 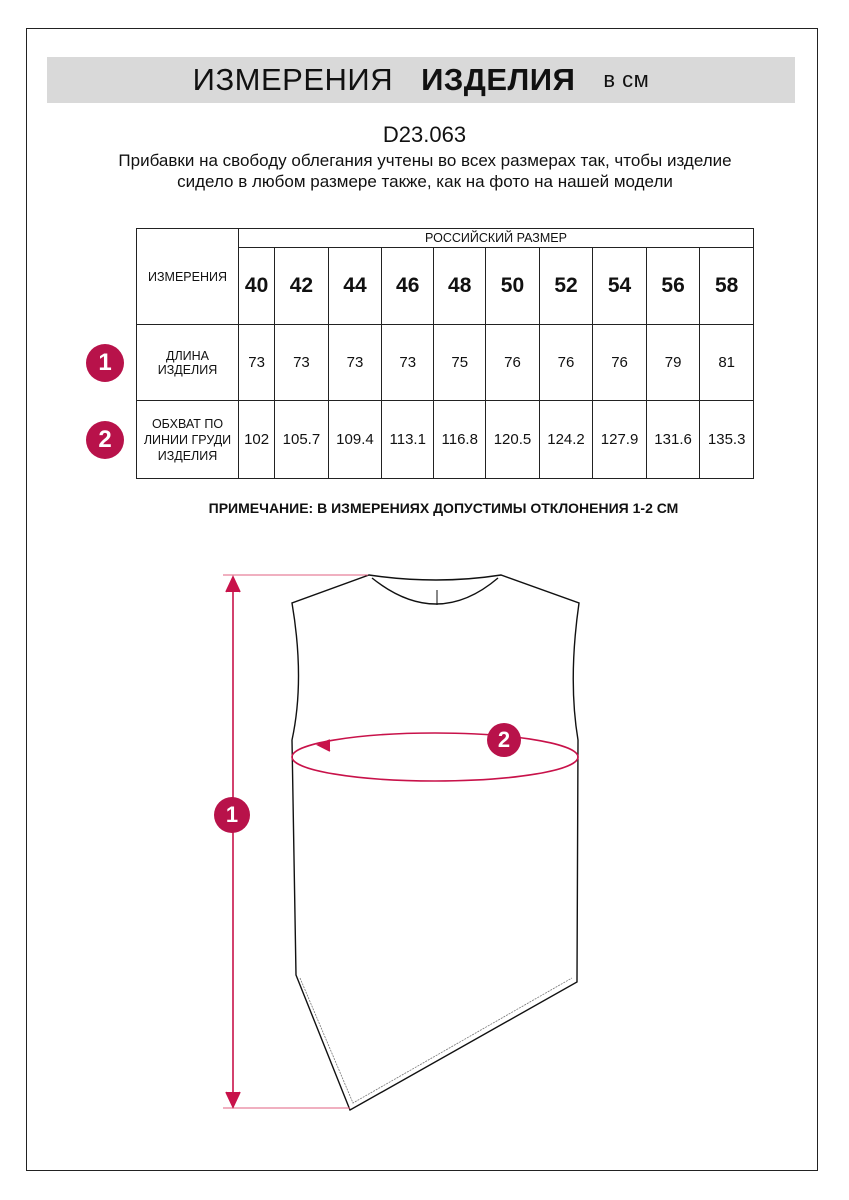 I want to click on size-header-52: 52, so click(x=566, y=286).